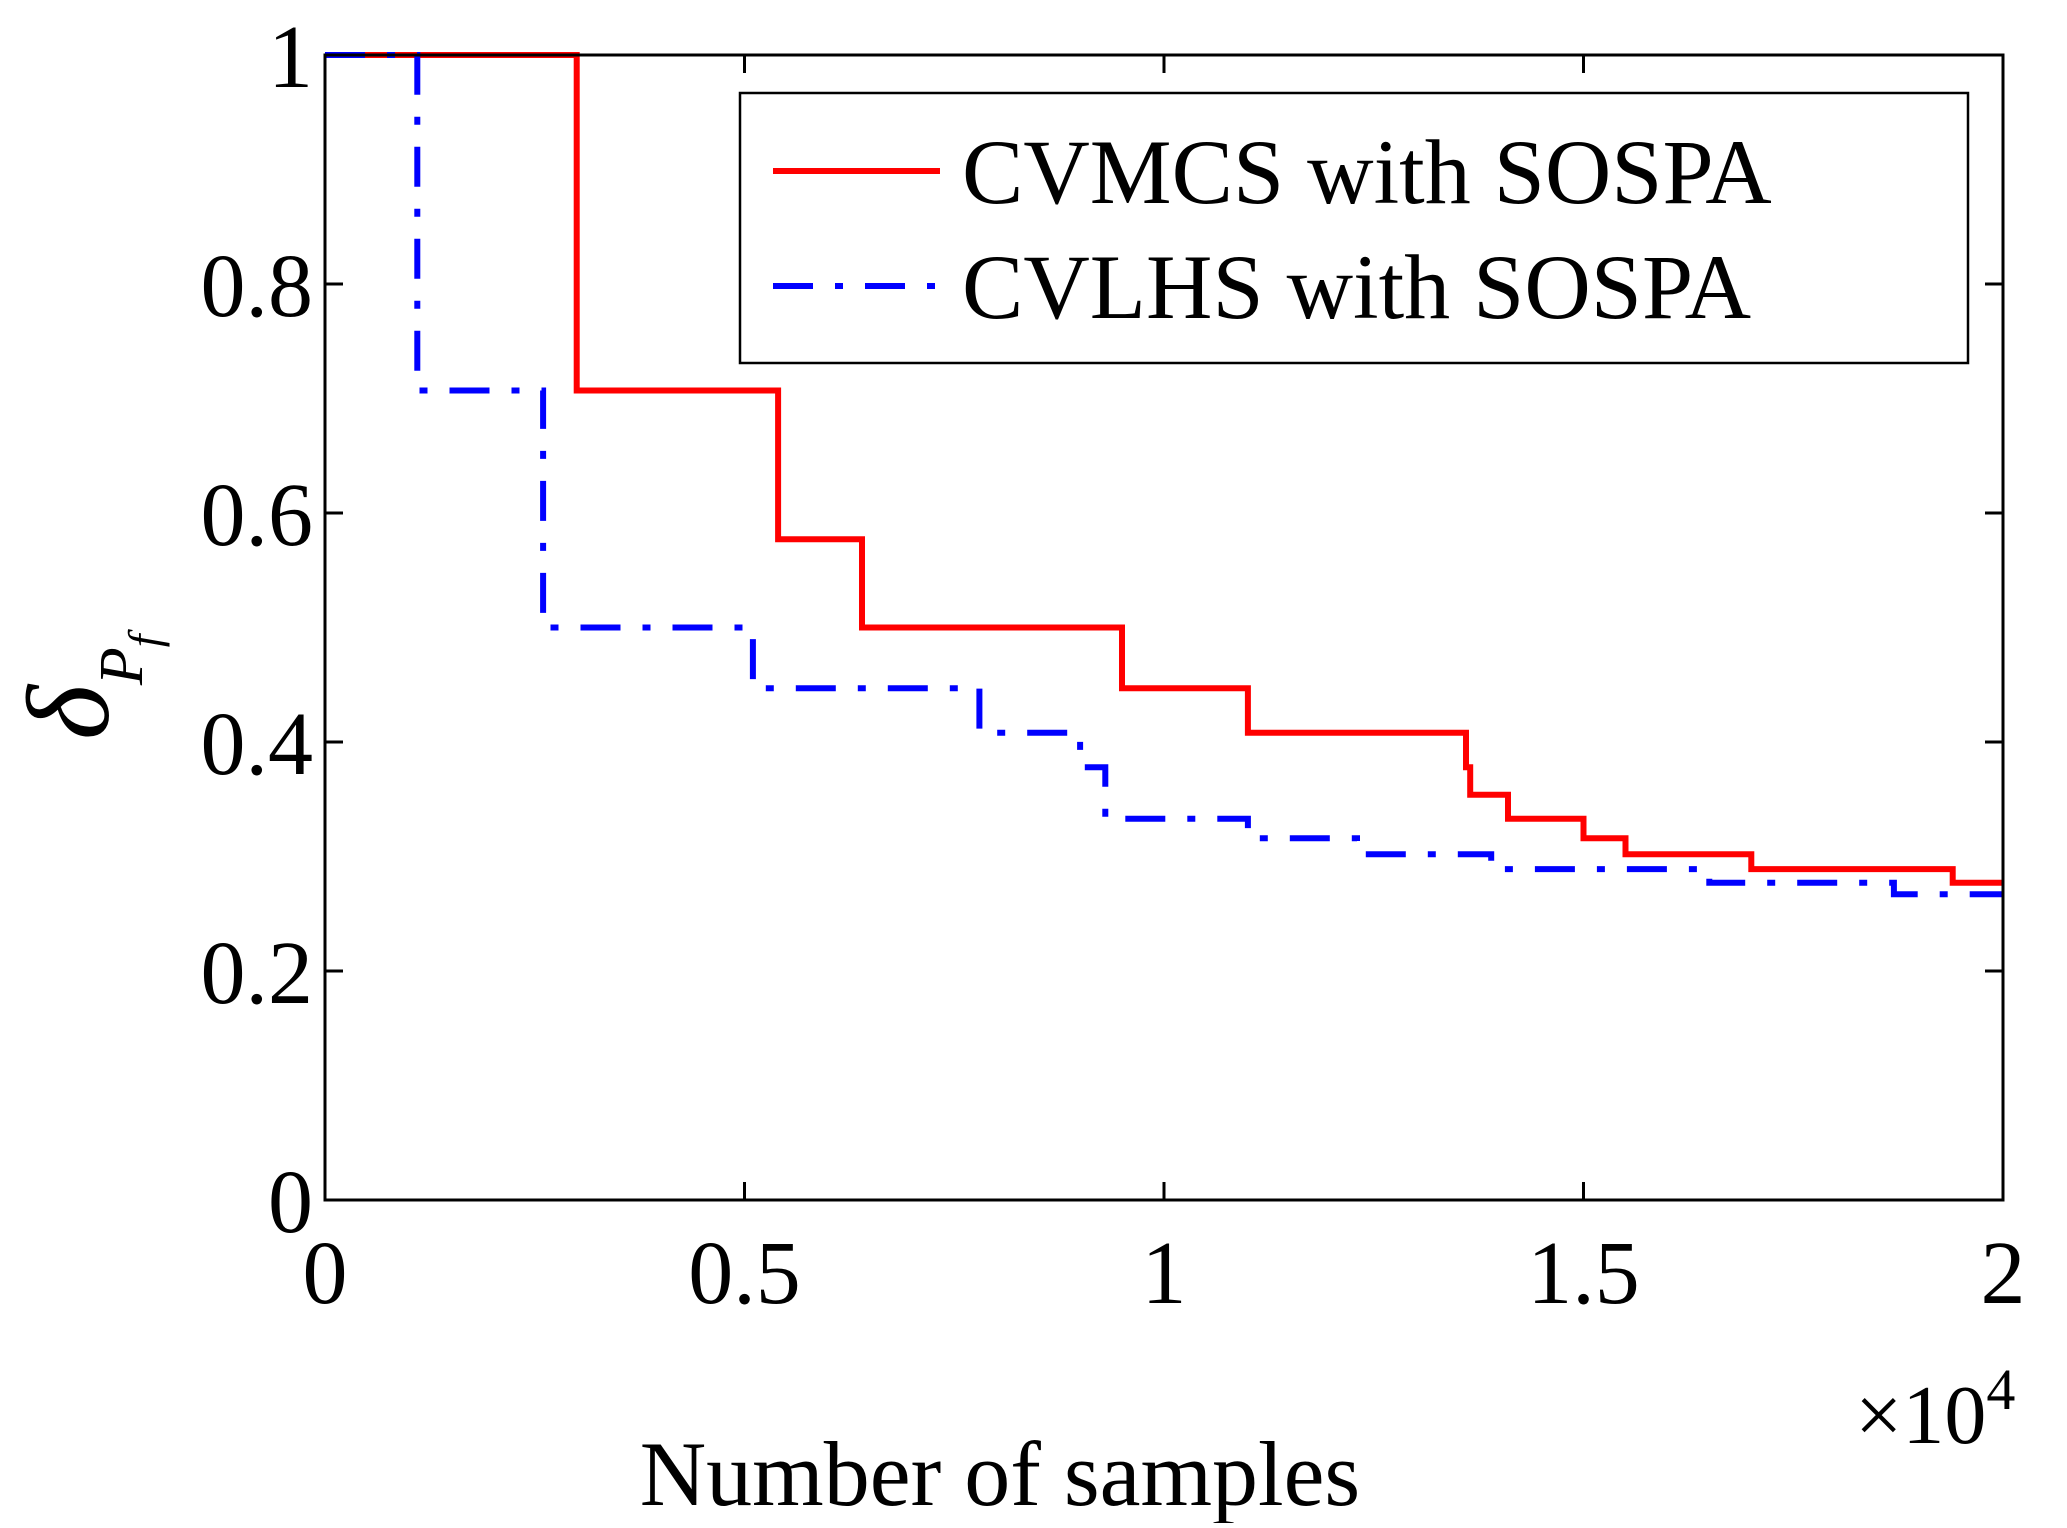  Describe the element at coordinates (290, 57) in the screenshot. I see `y-tick-label: 1` at that location.